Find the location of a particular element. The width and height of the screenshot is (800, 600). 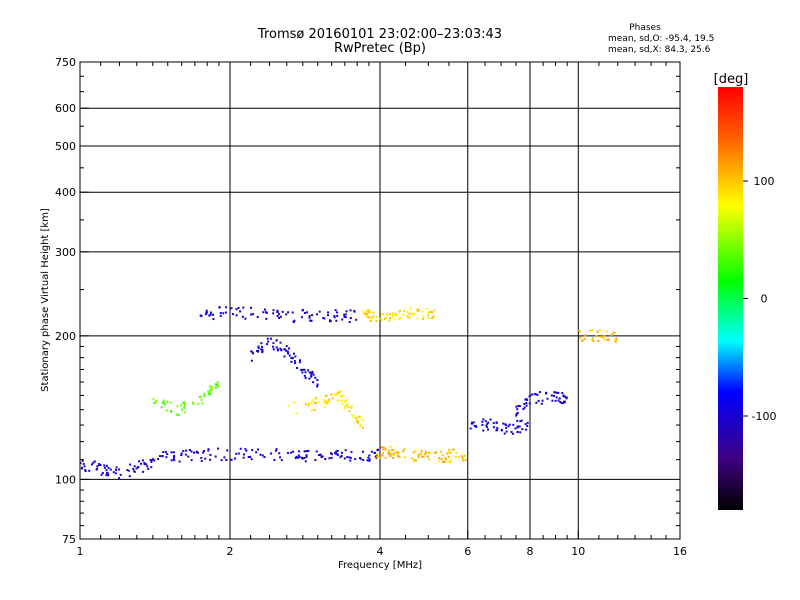

y-tick-label-0: 75 is located at coordinates (69, 539).